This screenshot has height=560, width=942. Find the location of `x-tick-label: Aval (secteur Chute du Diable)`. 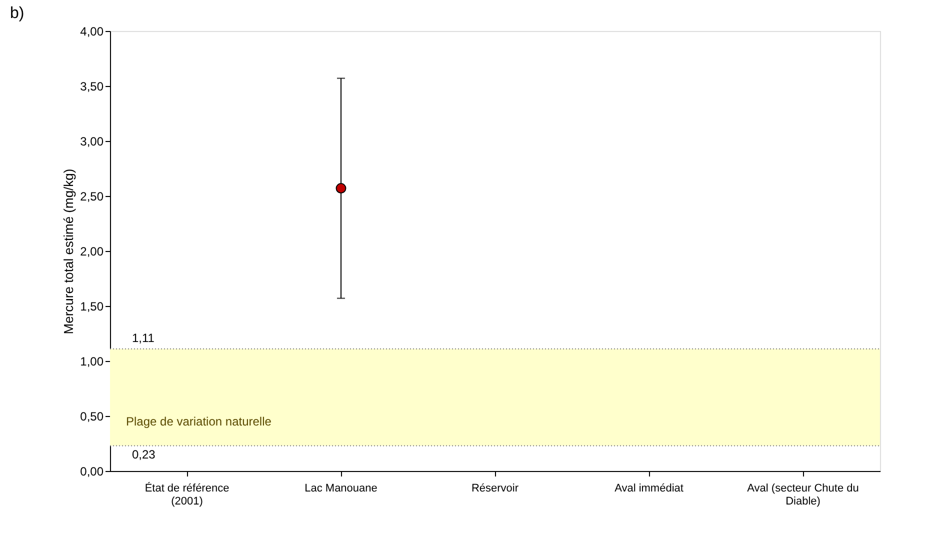

x-tick-label: Aval (secteur Chute du Diable) is located at coordinates (803, 495).